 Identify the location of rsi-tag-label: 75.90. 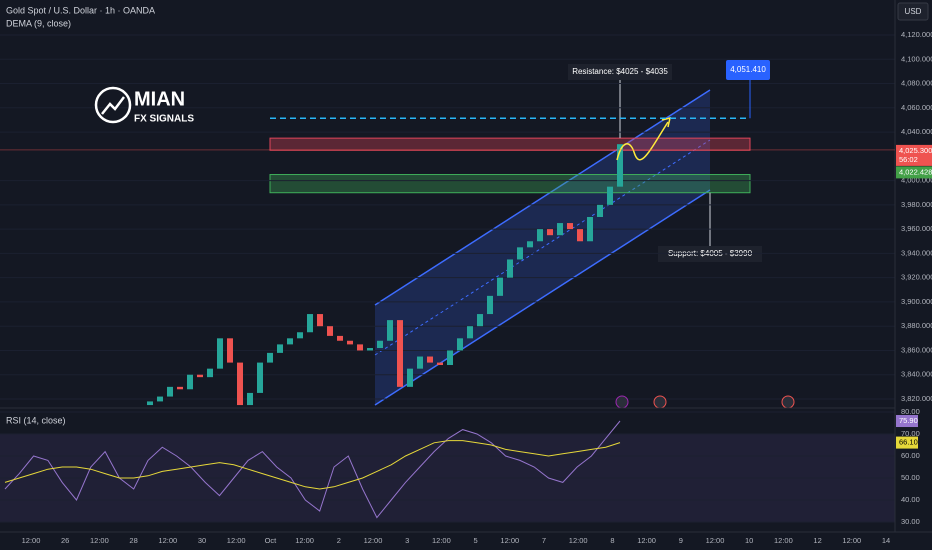
(908, 420).